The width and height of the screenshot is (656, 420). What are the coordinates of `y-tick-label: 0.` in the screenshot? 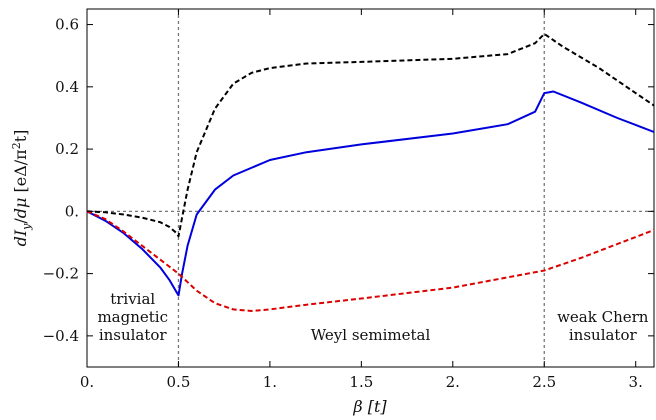 It's located at (72, 211).